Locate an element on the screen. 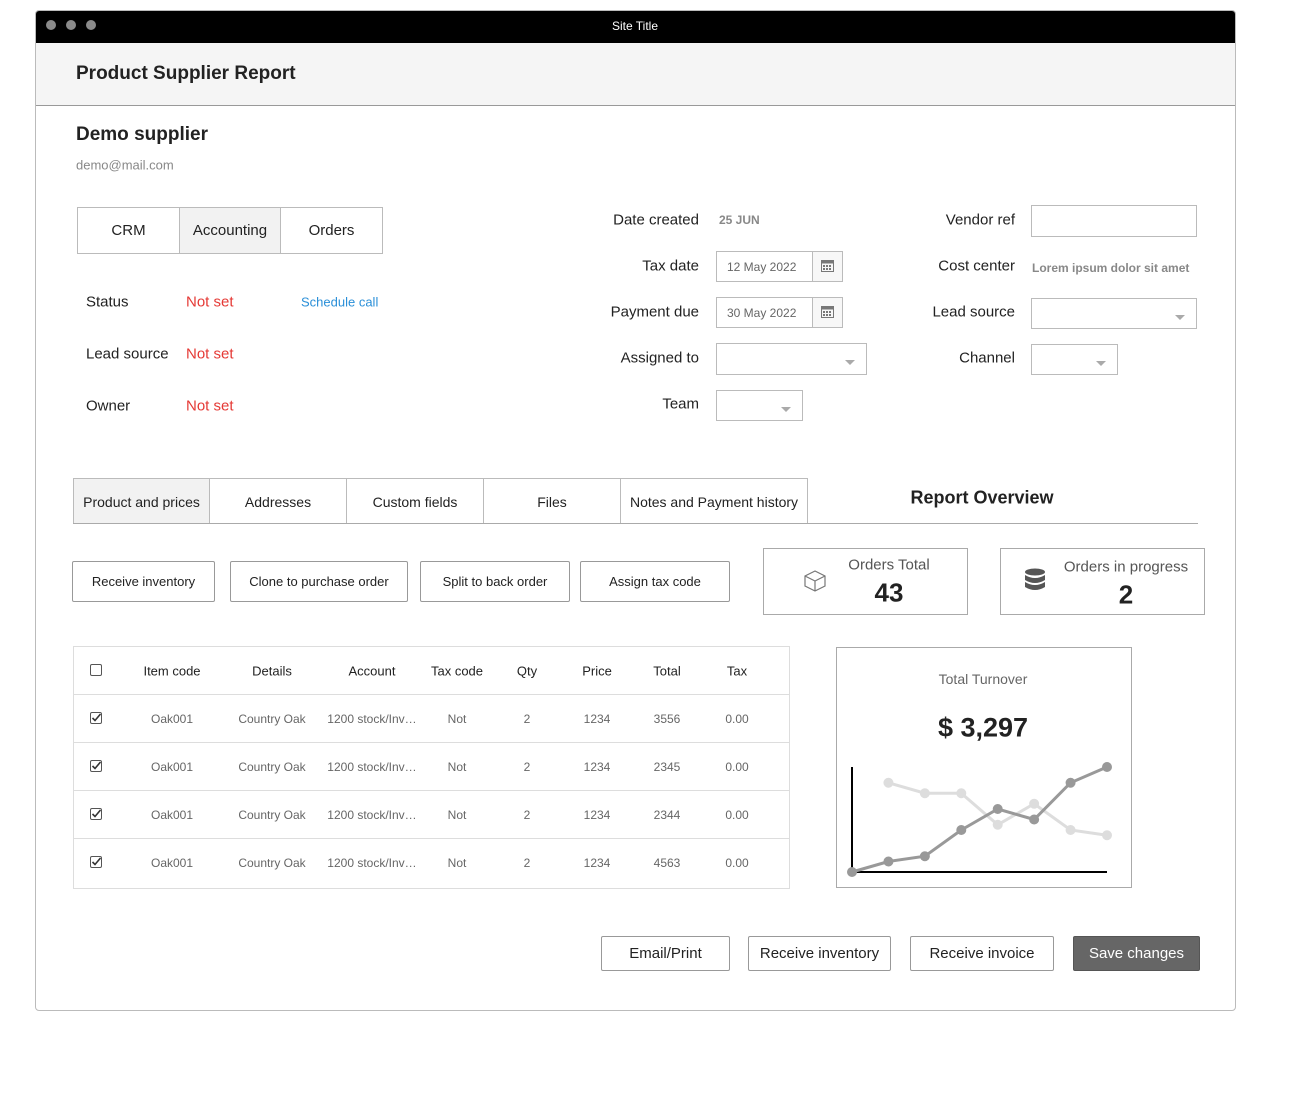  table-header: Qty is located at coordinates (527, 671).